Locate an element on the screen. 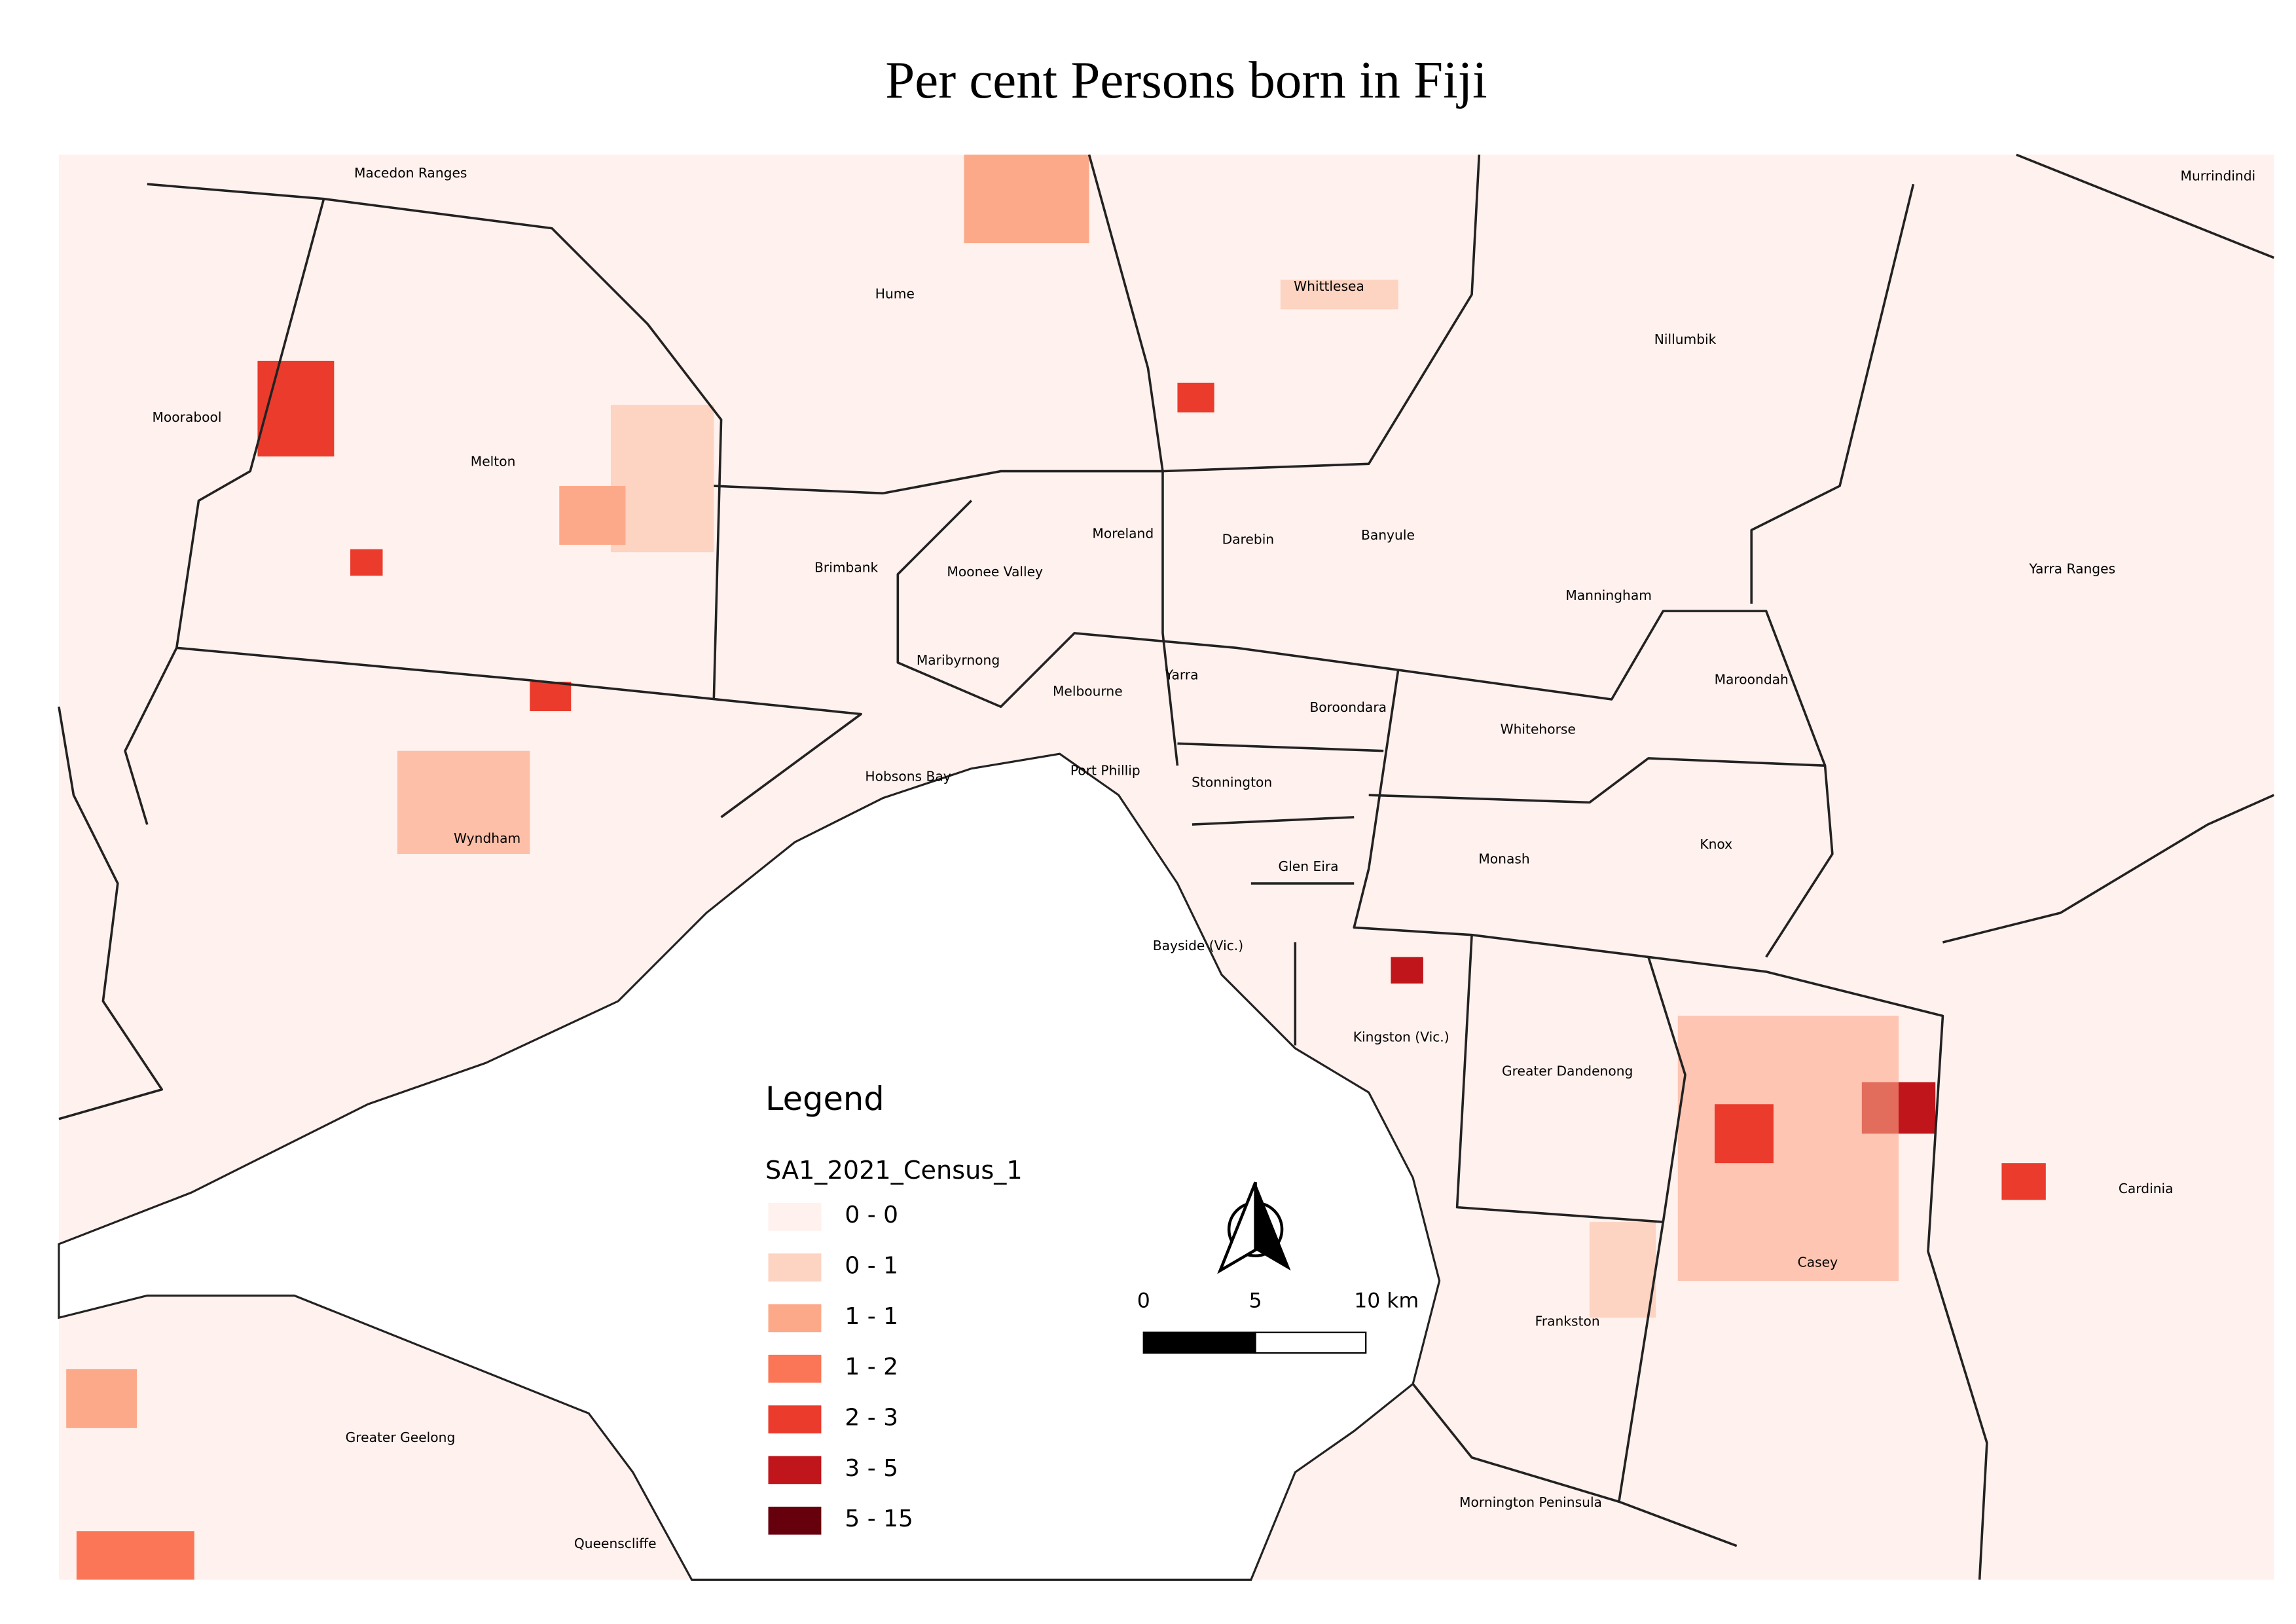  region-label: Kingston (Vic.) is located at coordinates (1401, 1037).